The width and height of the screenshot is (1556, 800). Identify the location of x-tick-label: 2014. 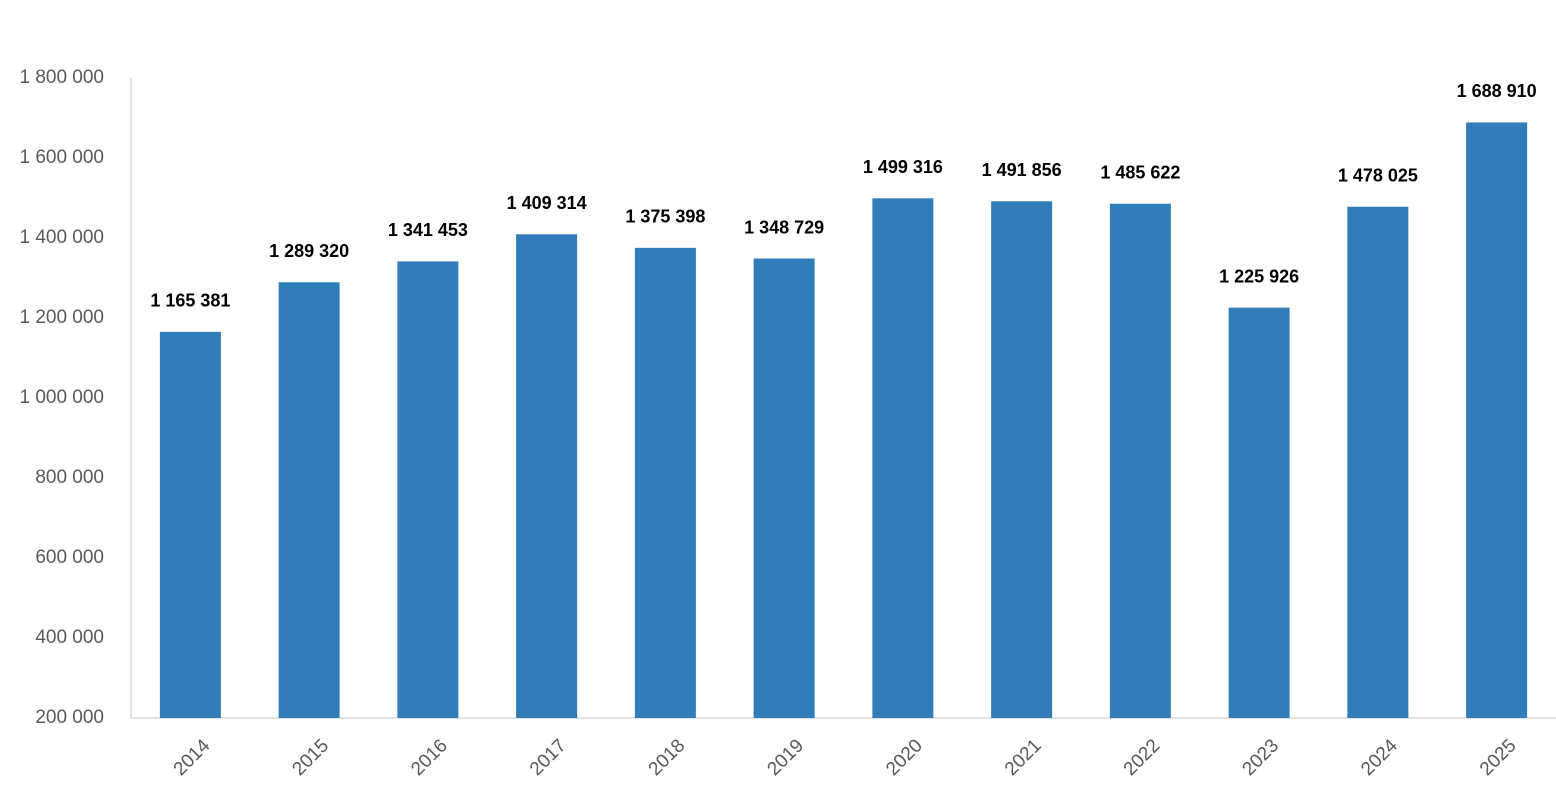
(192, 757).